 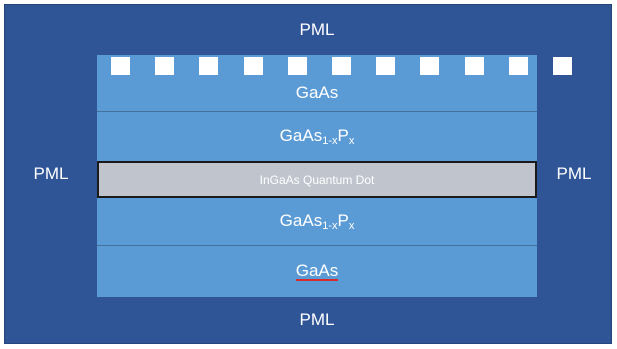 I want to click on pml-left-label: PML, so click(x=51, y=173).